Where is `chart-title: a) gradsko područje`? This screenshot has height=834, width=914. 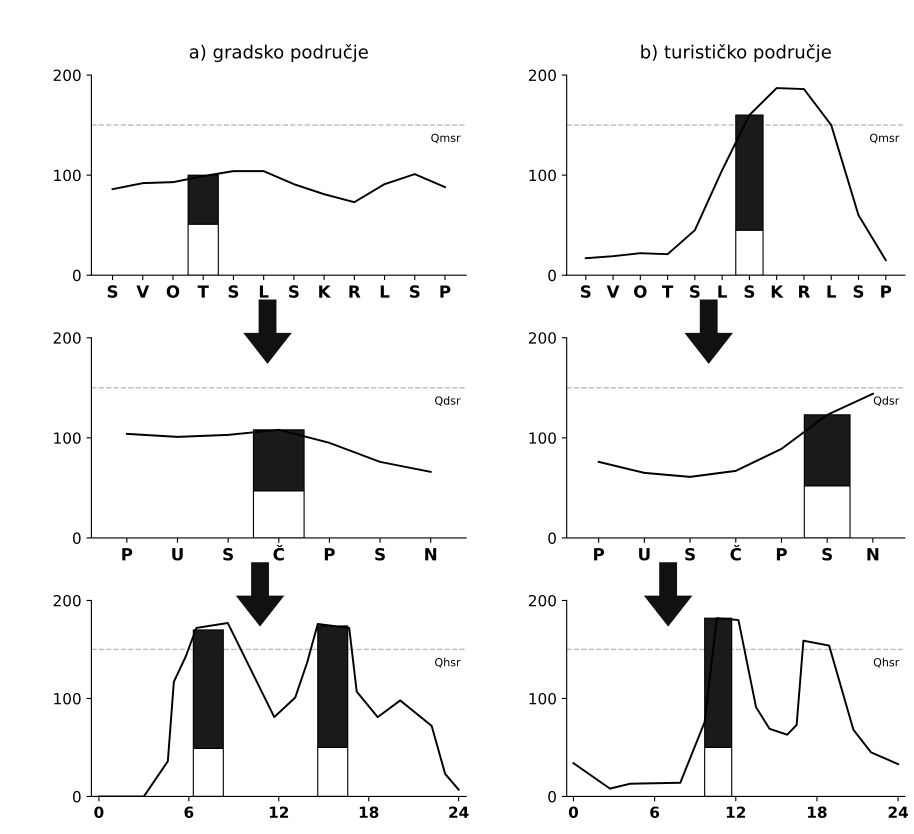 chart-title: a) gradsko područje is located at coordinates (279, 53).